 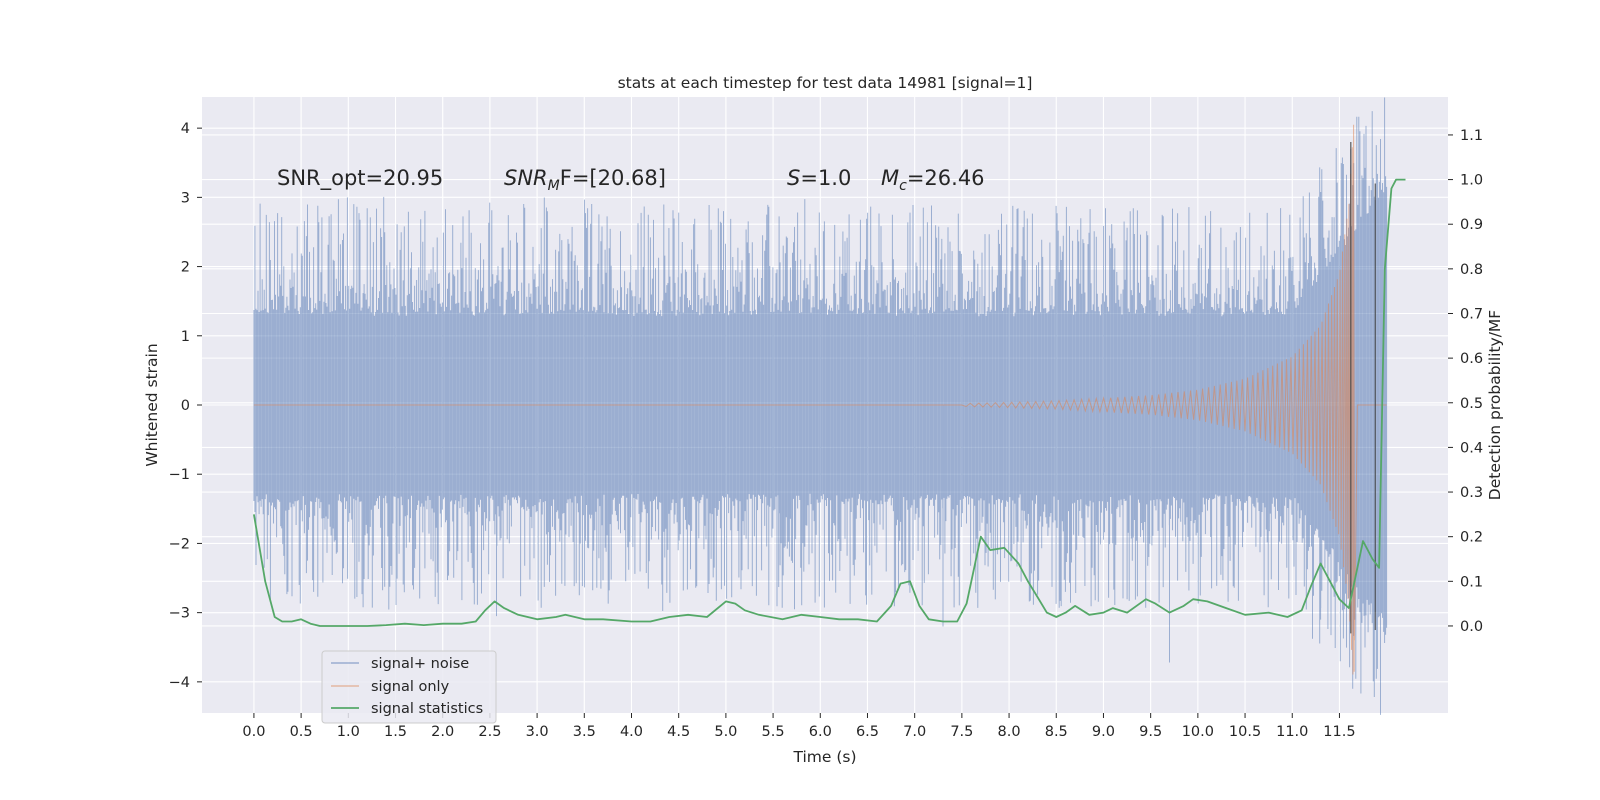 I want to click on x-tick-label: 4.5, so click(x=678, y=732).